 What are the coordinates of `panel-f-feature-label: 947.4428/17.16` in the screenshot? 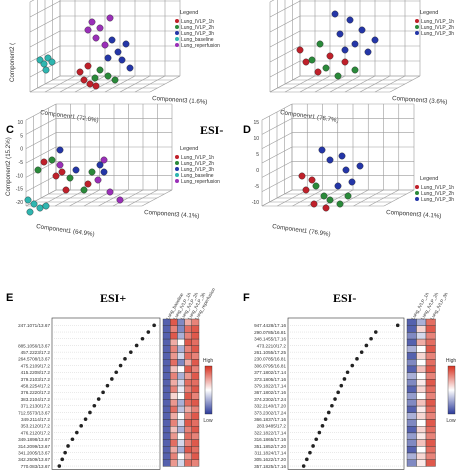 It's located at (270, 325).